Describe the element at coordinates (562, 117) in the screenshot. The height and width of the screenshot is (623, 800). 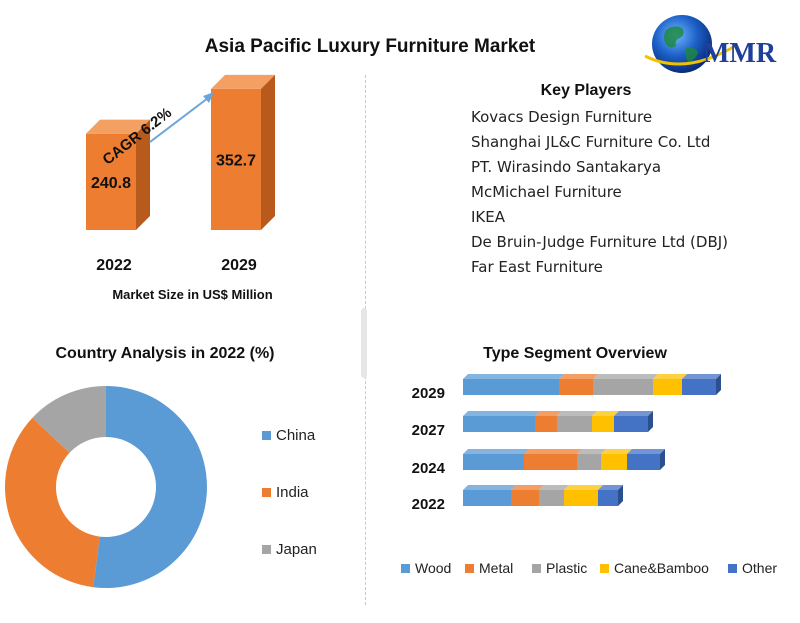
I see `key-player-item: Kovacs Design Furniture` at that location.